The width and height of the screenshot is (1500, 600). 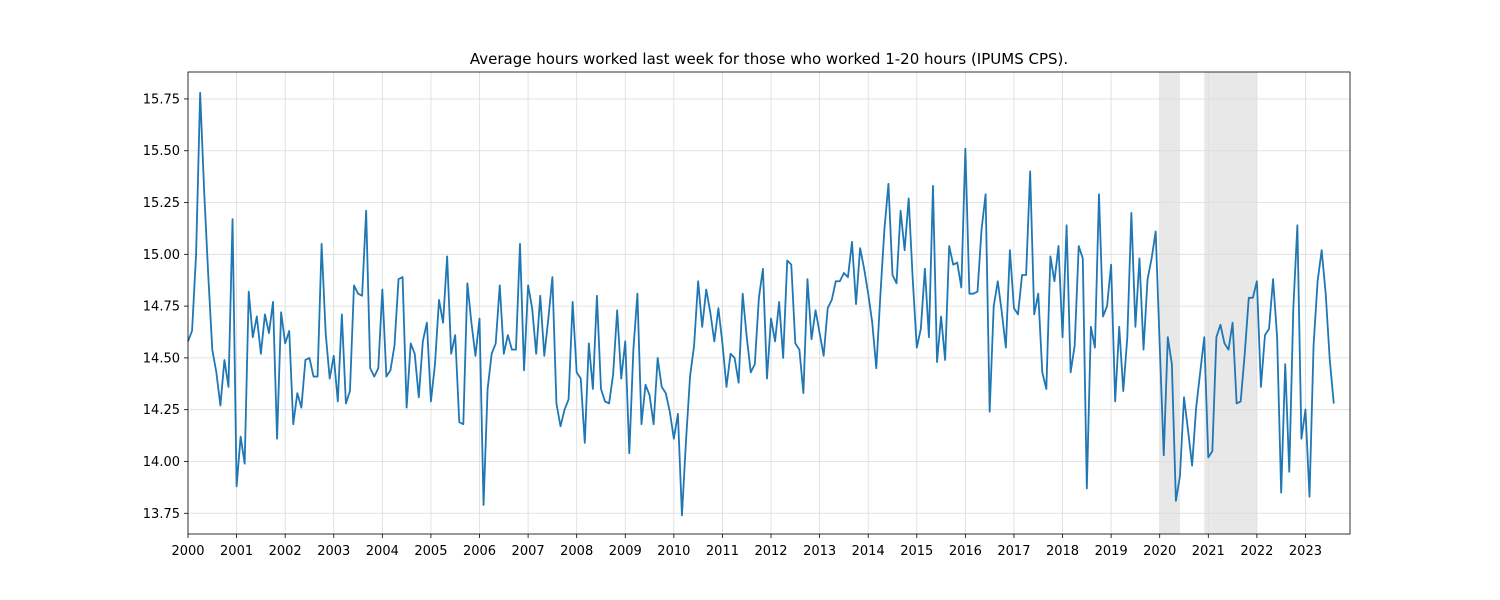 What do you see at coordinates (1111, 551) in the screenshot?
I see `x-tick-label: 2019` at bounding box center [1111, 551].